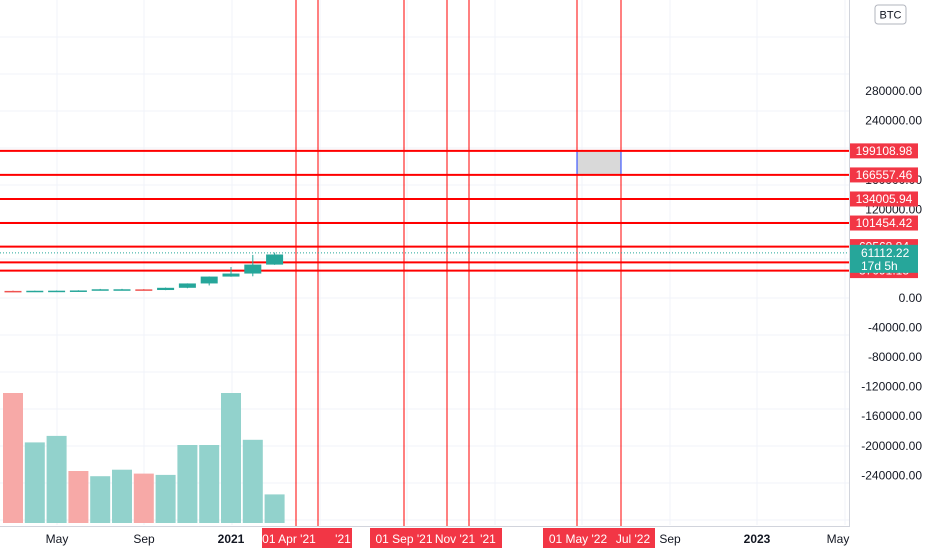 Image resolution: width=932 pixels, height=550 pixels. What do you see at coordinates (289, 539) in the screenshot?
I see `time-label: 01 Apr '21` at bounding box center [289, 539].